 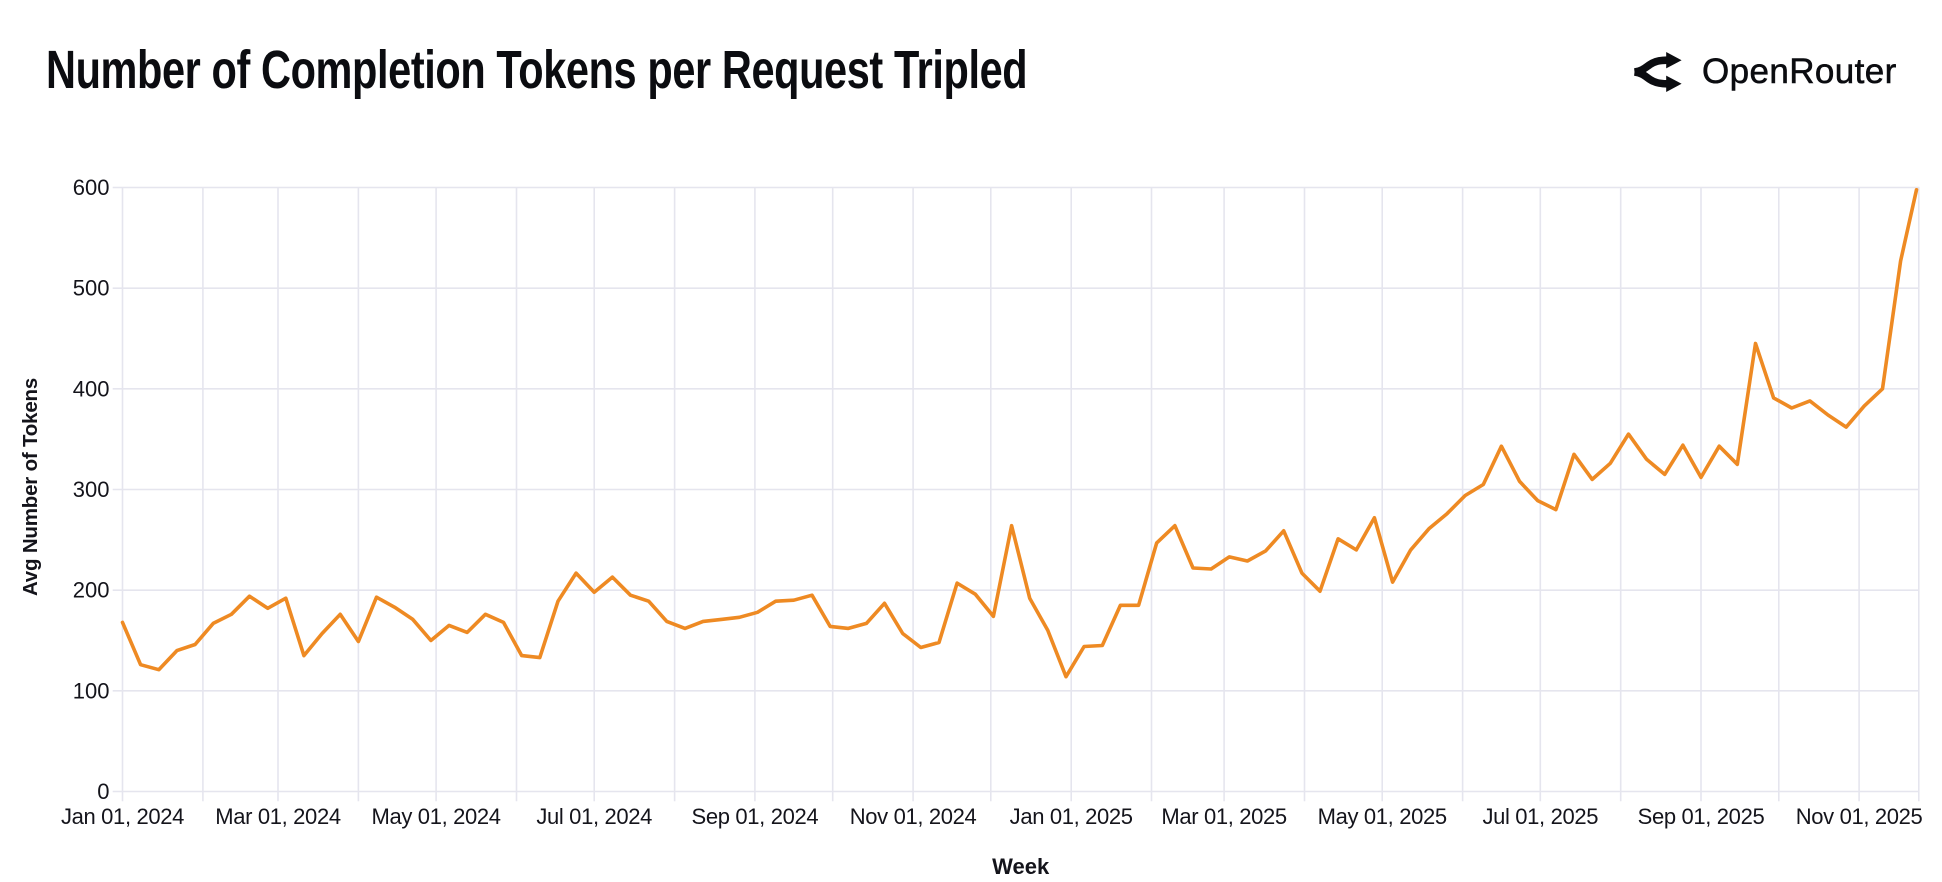 What do you see at coordinates (91, 590) in the screenshot?
I see `svg-text: 200` at bounding box center [91, 590].